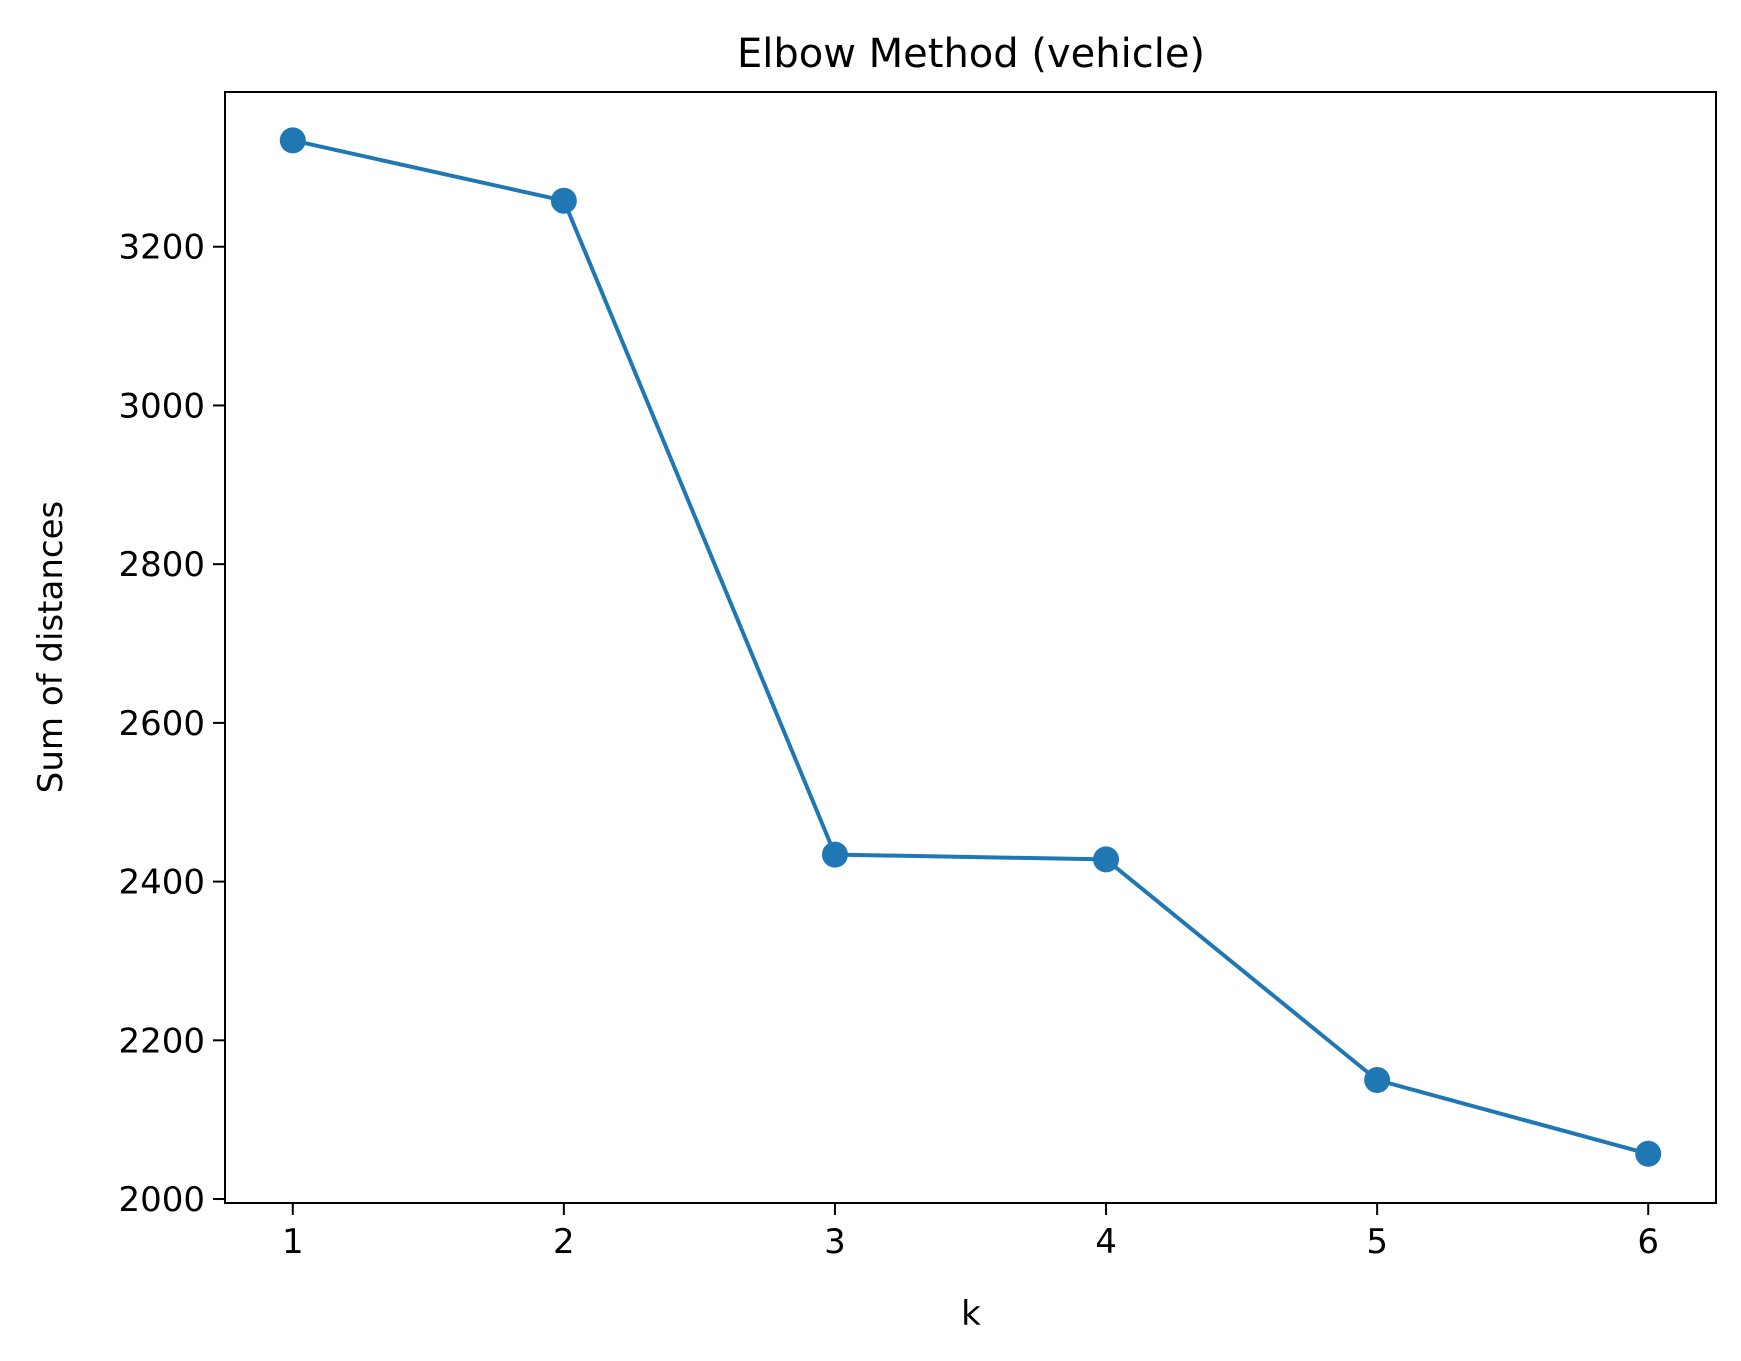 The image size is (1741, 1361). Describe the element at coordinates (161, 406) in the screenshot. I see `y-tick-label: 3000` at that location.